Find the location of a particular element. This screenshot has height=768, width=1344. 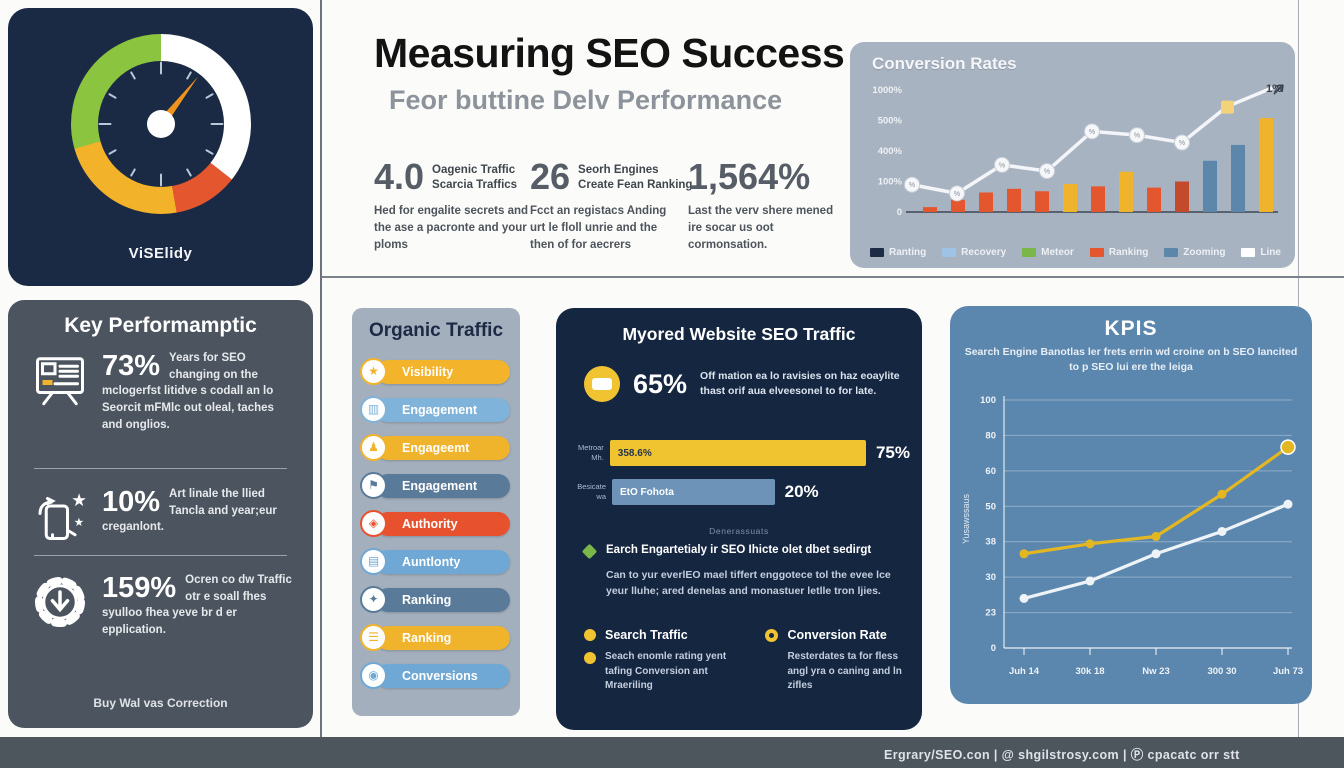

list-item: ◉ Conversions is located at coordinates (435, 675).